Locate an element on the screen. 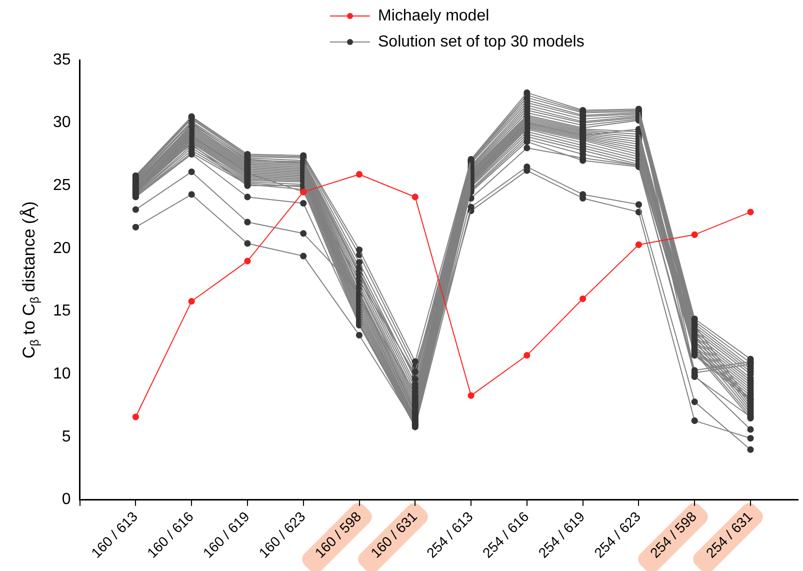 The image size is (803, 571). x-tick-label: 160 / 598 is located at coordinates (338, 534).